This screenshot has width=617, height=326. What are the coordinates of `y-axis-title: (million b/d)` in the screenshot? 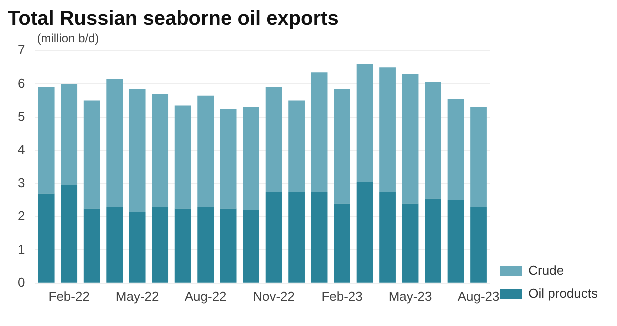 It's located at (68, 38).